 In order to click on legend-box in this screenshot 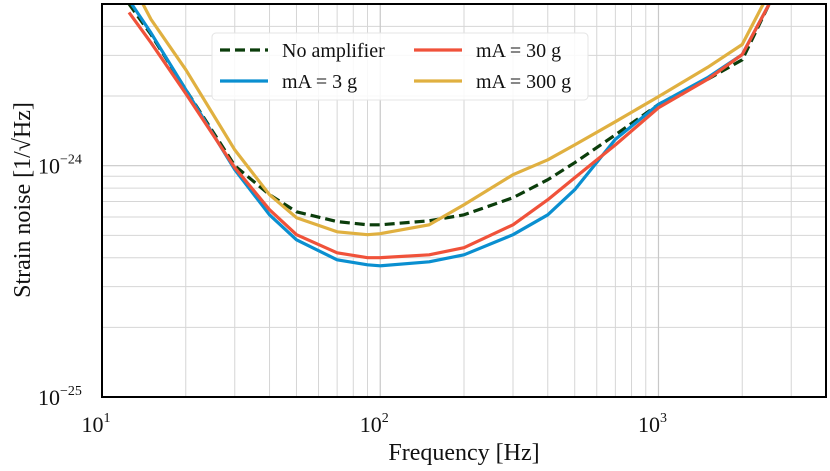, I will do `click(400, 66)`.